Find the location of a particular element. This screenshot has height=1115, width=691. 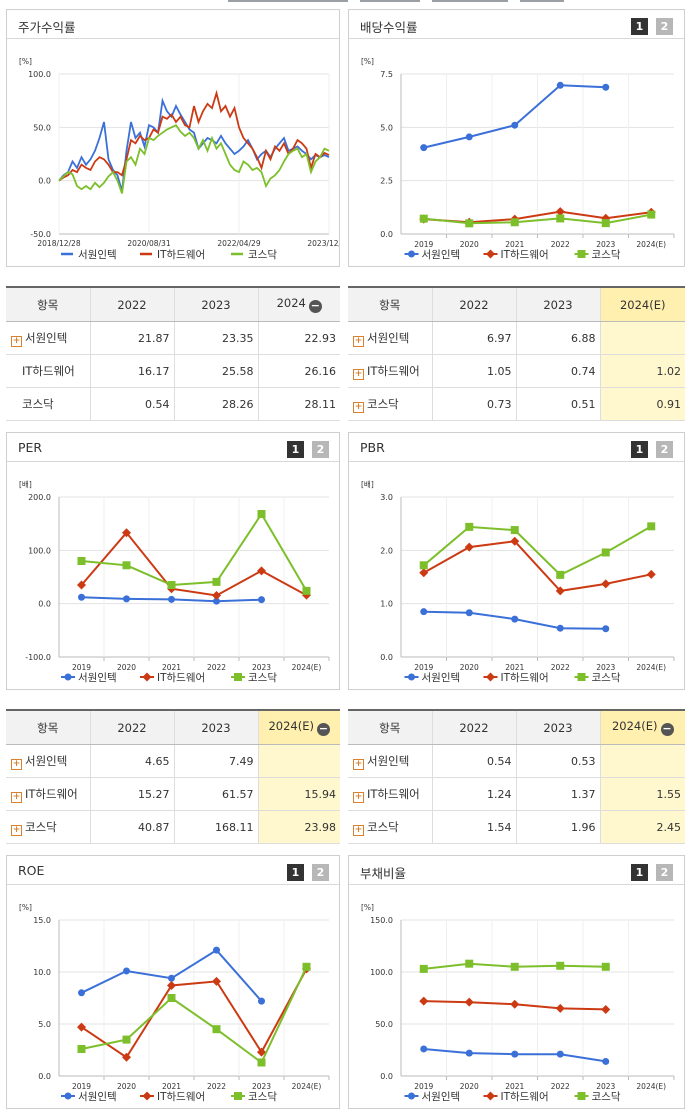

panel-header: 배당수익률 1 2 is located at coordinates (516, 24).